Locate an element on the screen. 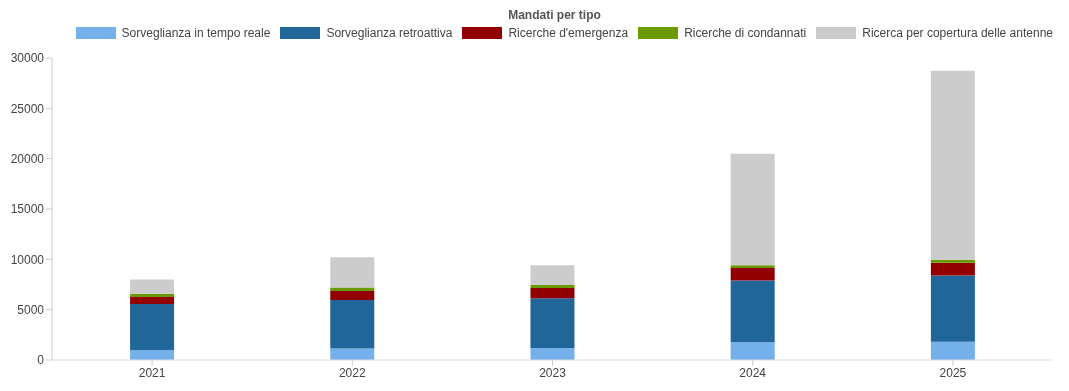  y-tick-label: 30000 is located at coordinates (27, 58).